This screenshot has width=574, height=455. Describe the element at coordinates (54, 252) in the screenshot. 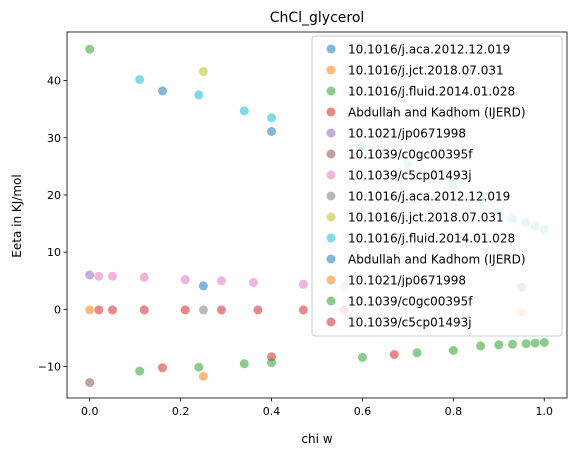

I see `y-tick-label: 10` at that location.